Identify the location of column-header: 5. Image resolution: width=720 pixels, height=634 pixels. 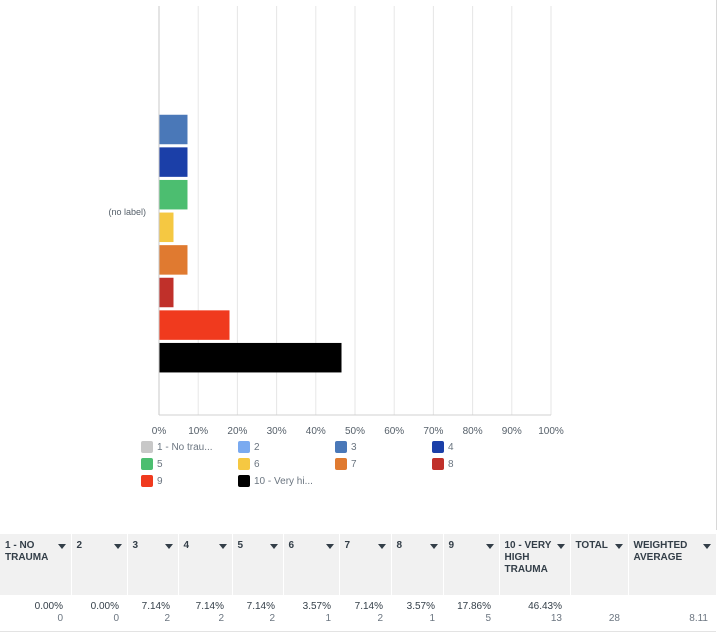
(258, 564).